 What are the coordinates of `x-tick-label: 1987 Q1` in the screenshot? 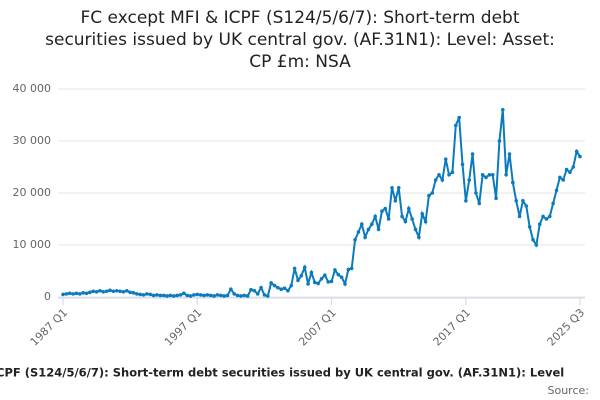 It's located at (49, 327).